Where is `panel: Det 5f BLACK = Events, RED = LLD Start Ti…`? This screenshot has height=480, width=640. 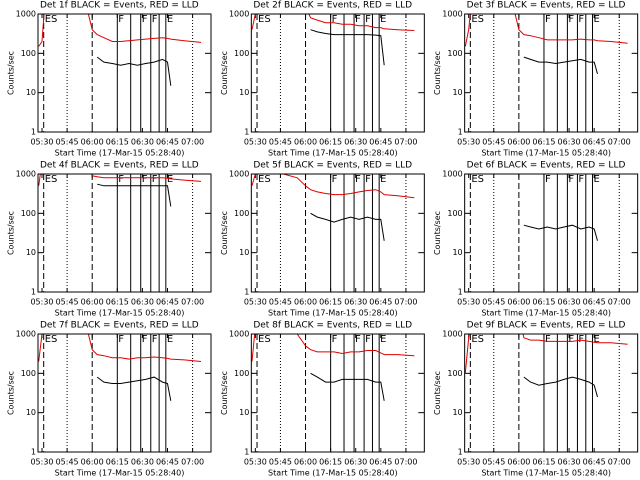 panel: Det 5f BLACK = Events, RED = LLD Start Ti… is located at coordinates (322, 239).